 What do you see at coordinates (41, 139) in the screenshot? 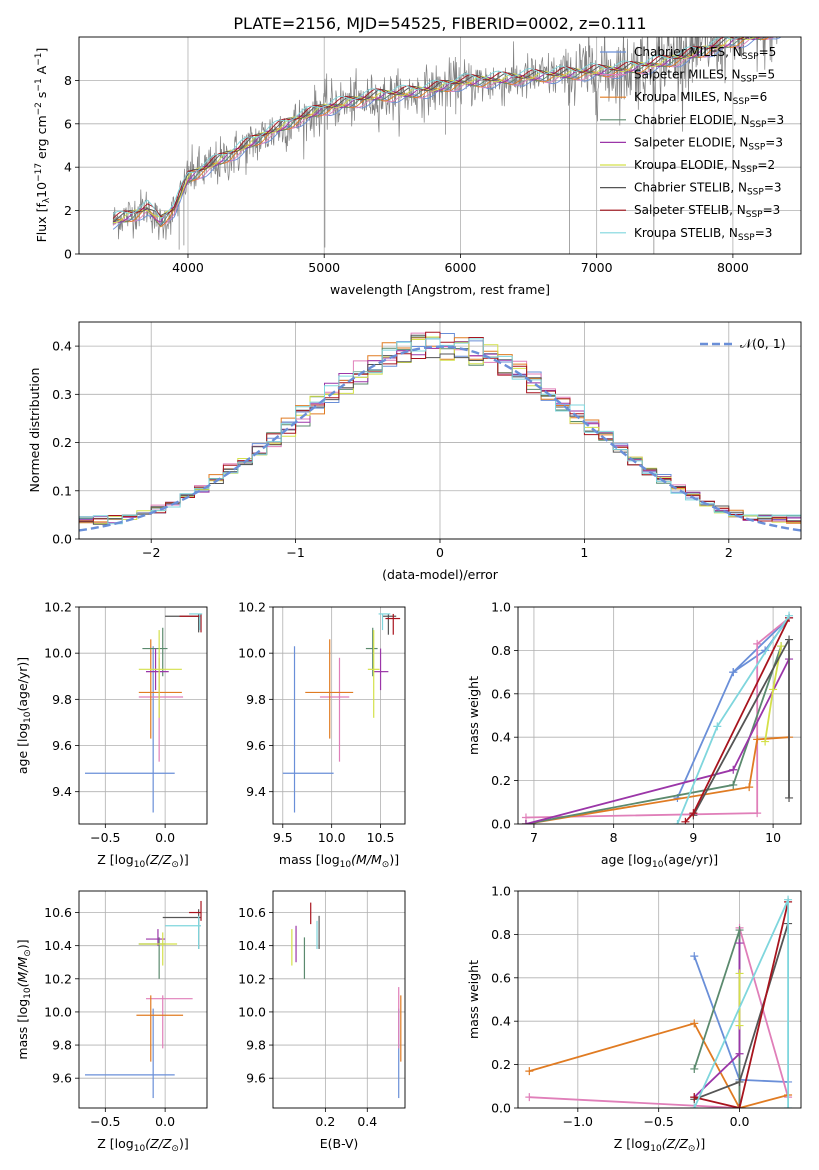
I see `label-part: erg cm` at bounding box center [41, 139].